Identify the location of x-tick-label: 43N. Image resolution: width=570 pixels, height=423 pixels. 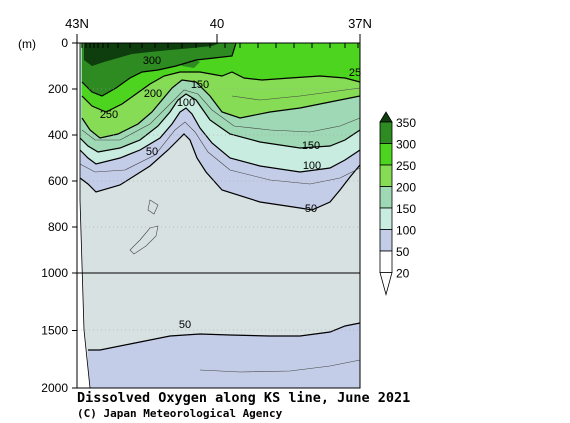
(77, 23).